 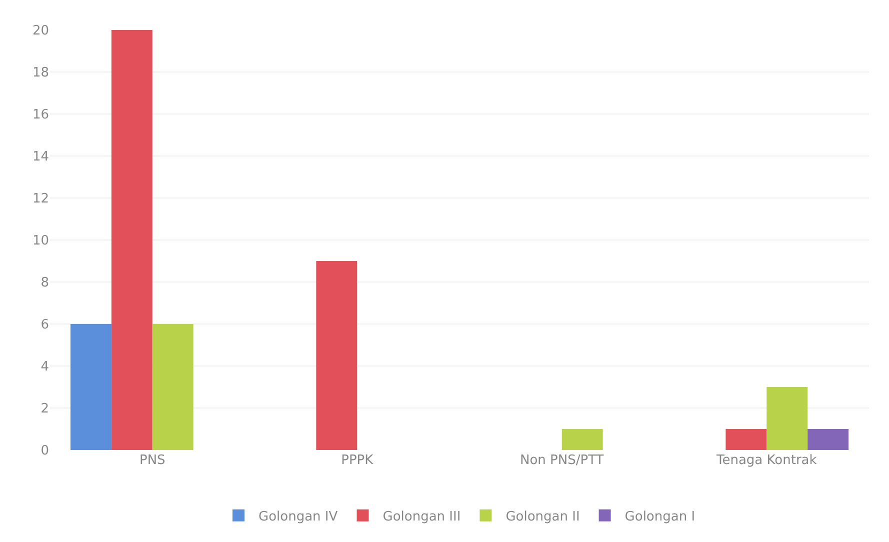 What do you see at coordinates (44, 283) in the screenshot?
I see `y-tick-label: 8` at bounding box center [44, 283].